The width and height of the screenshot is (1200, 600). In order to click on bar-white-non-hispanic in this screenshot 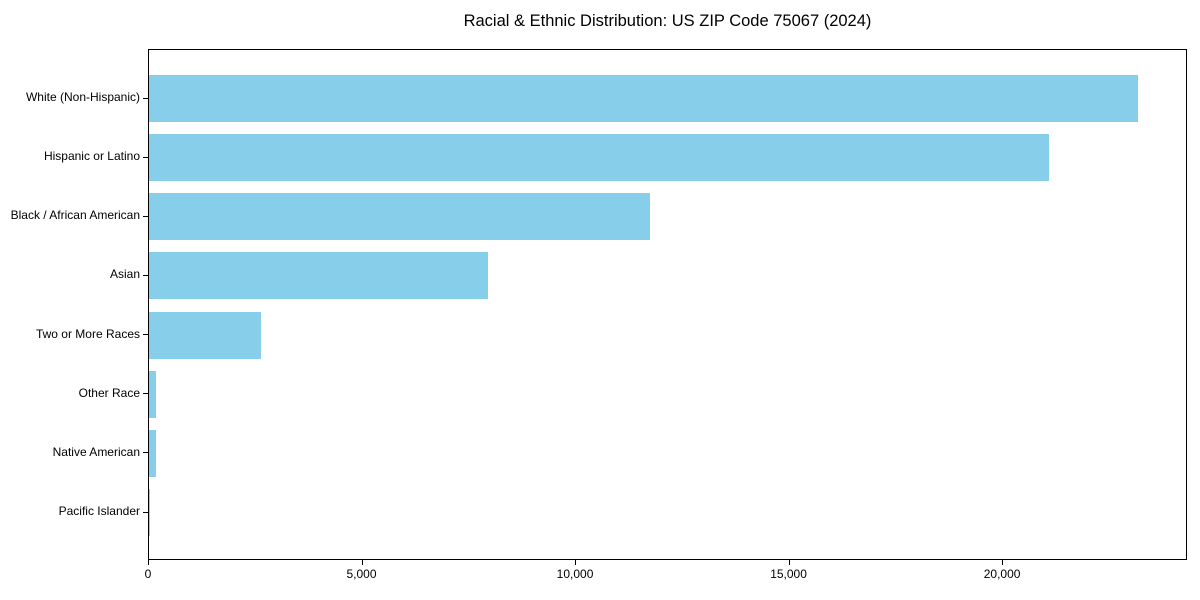, I will do `click(643, 98)`.